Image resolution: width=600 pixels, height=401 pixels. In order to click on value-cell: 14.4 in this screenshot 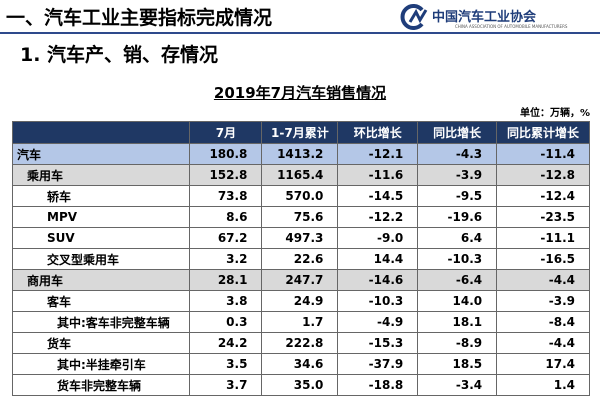, I will do `click(378, 259)`.